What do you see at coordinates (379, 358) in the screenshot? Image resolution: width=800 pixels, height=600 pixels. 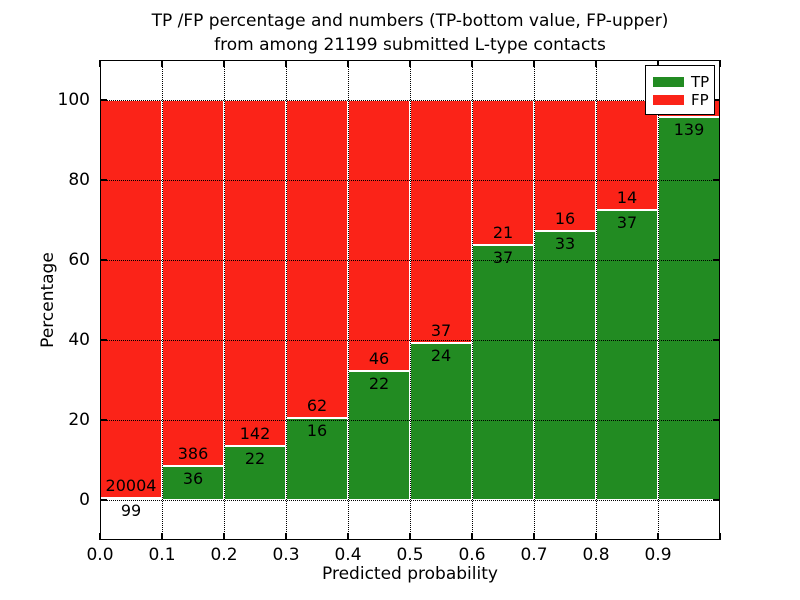 I see `fp-count-label: 46` at bounding box center [379, 358].